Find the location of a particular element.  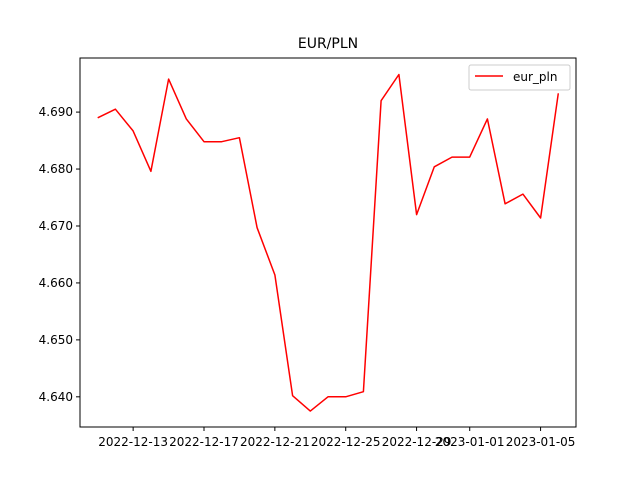

x-tick-label: 2022-12-21 is located at coordinates (275, 442).